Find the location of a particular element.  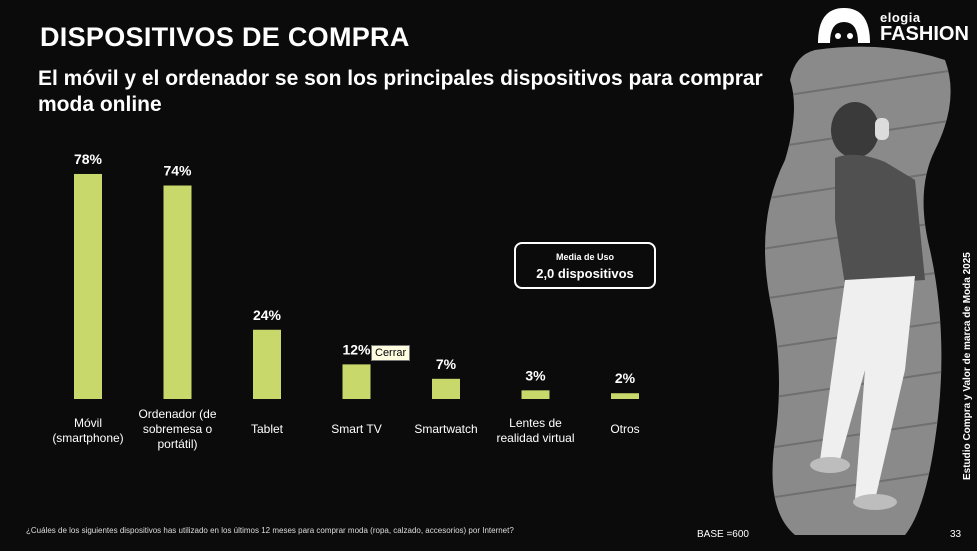

bar-value-label: 2% is located at coordinates (625, 378).